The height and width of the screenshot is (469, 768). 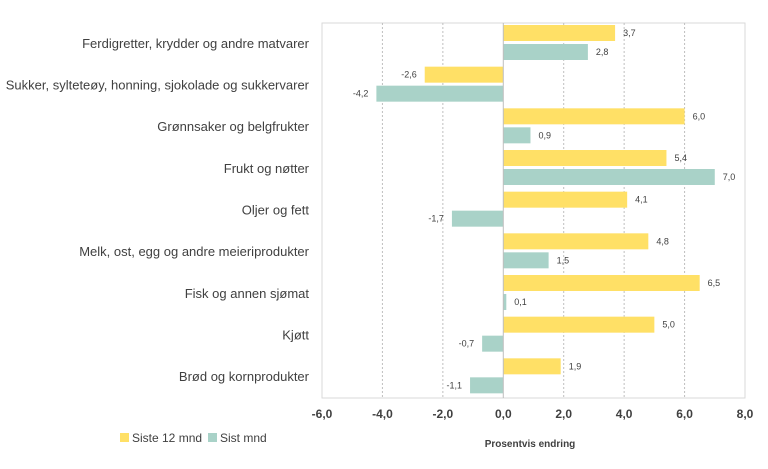 What do you see at coordinates (714, 283) in the screenshot?
I see `data-label: 6,5` at bounding box center [714, 283].